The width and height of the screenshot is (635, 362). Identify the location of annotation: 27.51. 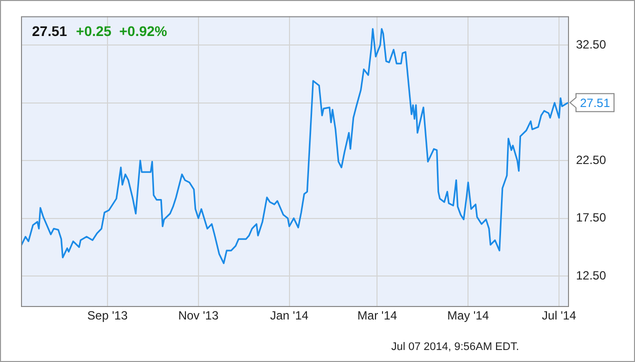
(595, 103).